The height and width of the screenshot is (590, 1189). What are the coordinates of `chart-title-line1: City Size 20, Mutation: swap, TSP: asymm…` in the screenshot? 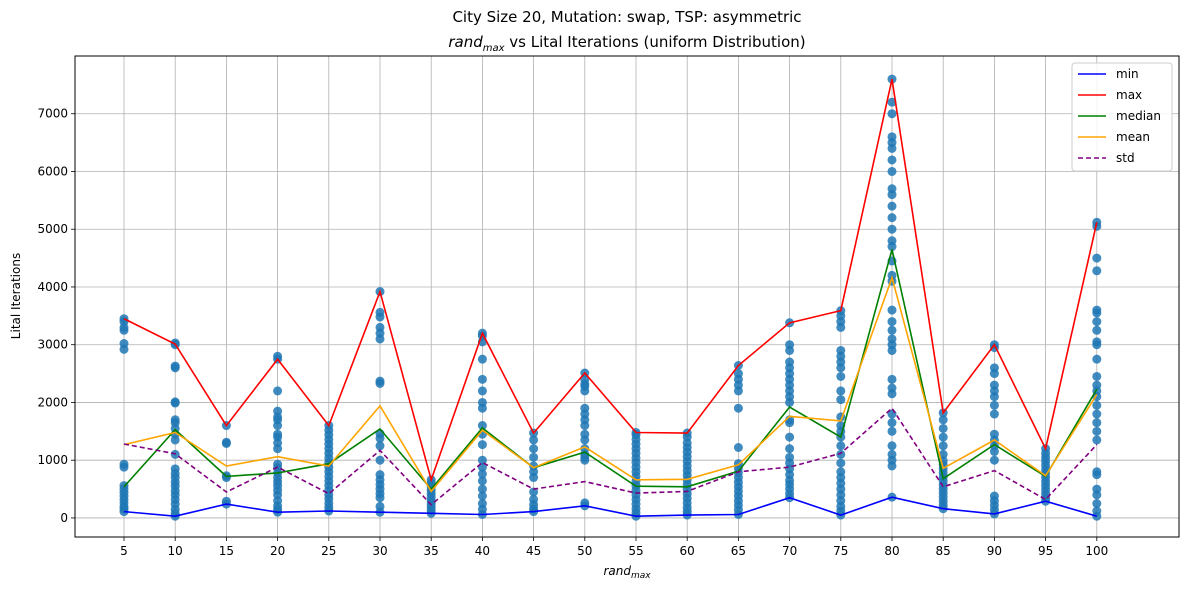 It's located at (626, 17).